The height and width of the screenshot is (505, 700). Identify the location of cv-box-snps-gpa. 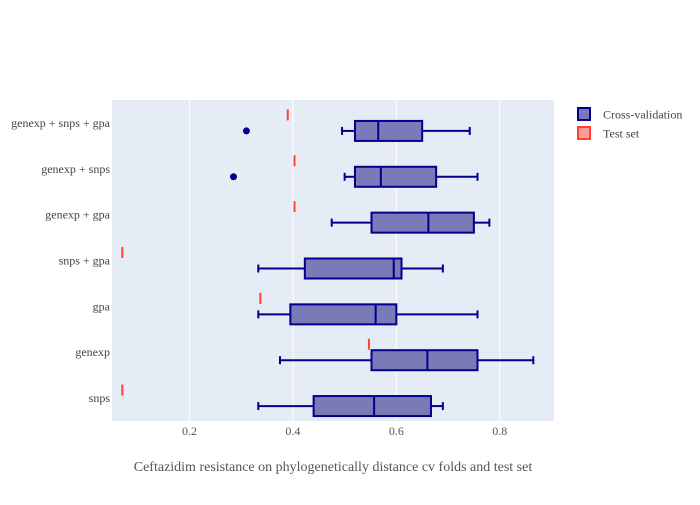
(350, 268).